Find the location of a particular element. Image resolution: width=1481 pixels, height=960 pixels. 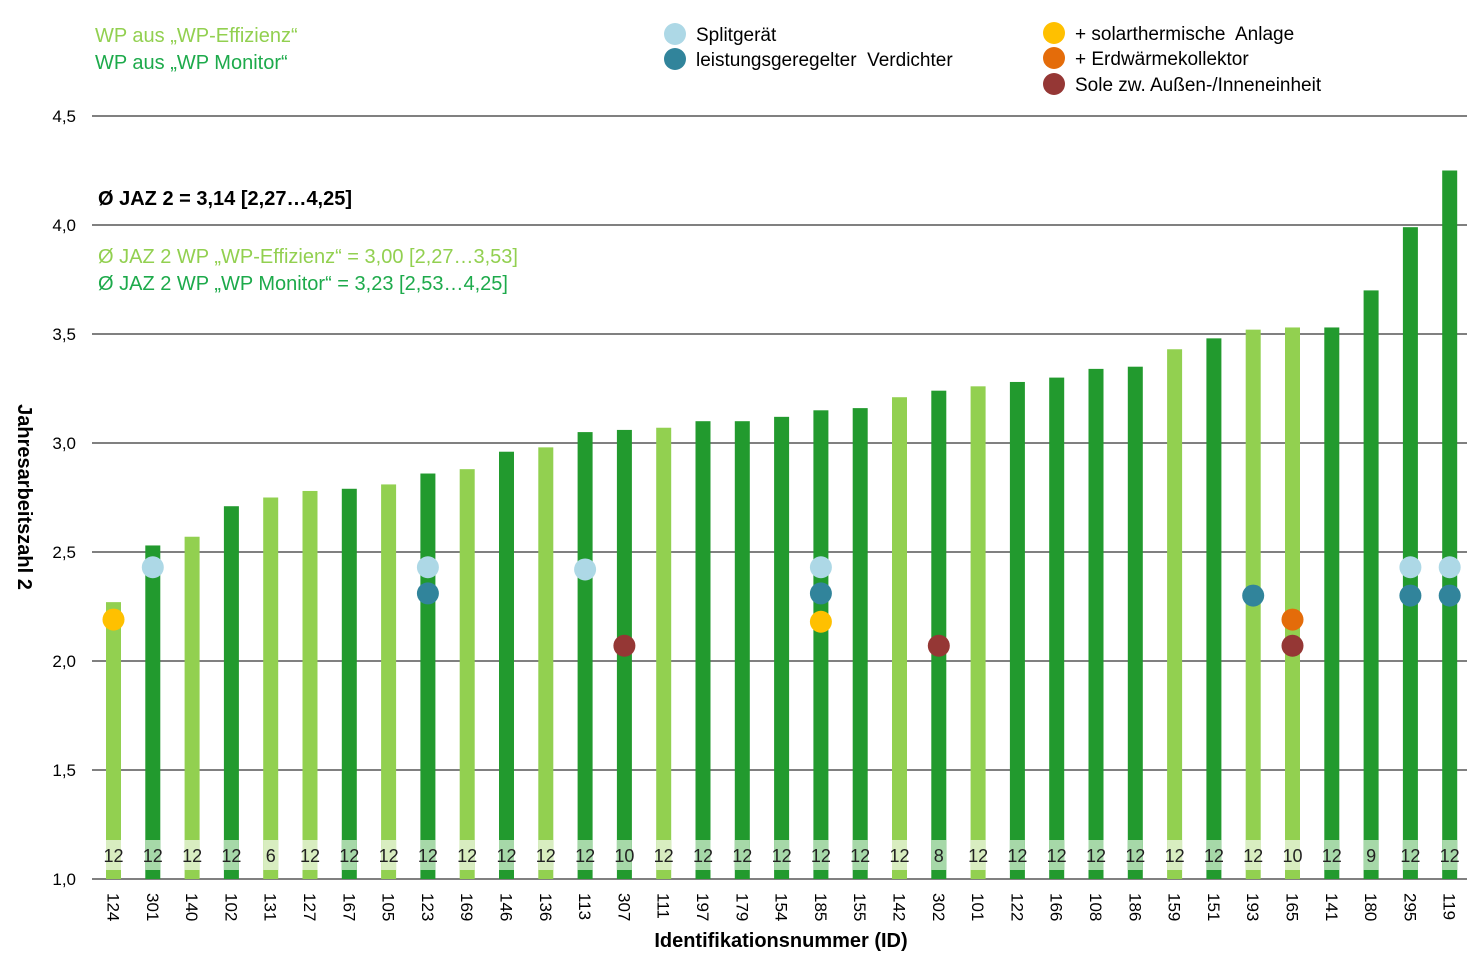

legend-label-splitgeraet: Splitgerät is located at coordinates (736, 35).